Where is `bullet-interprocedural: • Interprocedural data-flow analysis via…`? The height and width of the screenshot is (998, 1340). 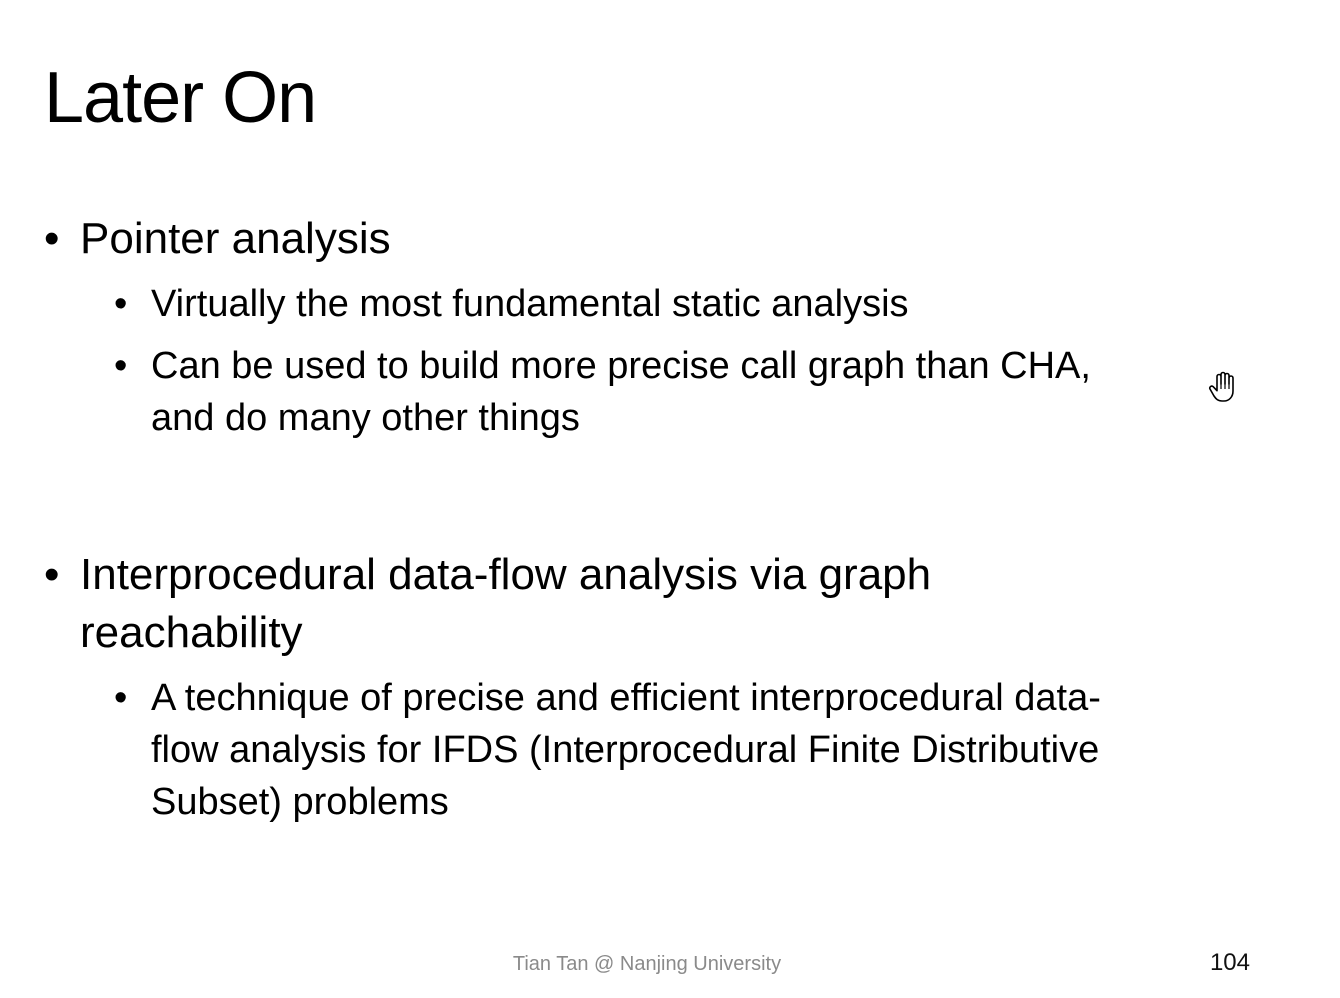
bullet-interprocedural: • Interprocedural data-flow analysis via… is located at coordinates (574, 604).